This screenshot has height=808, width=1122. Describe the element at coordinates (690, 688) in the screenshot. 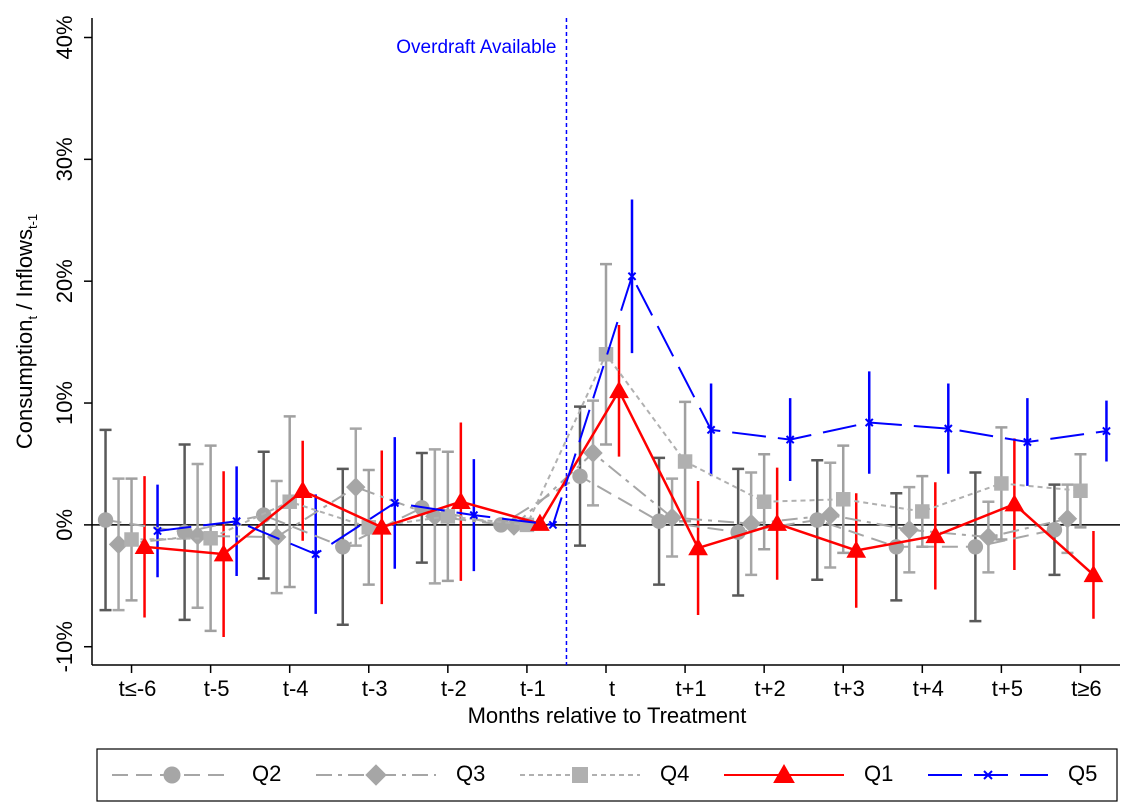

I see `x-tick-label: t+1` at that location.